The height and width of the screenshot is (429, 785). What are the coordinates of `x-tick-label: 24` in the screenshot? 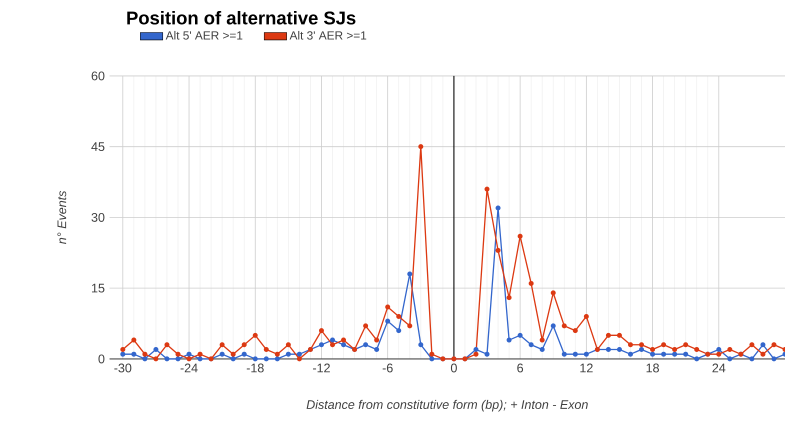 It's located at (719, 368).